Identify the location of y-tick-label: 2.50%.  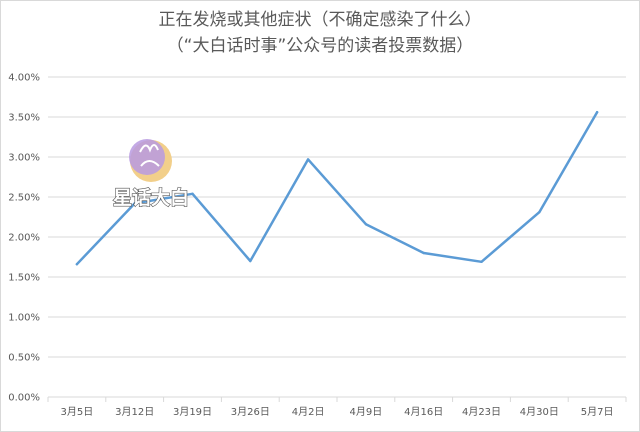
(24, 198).